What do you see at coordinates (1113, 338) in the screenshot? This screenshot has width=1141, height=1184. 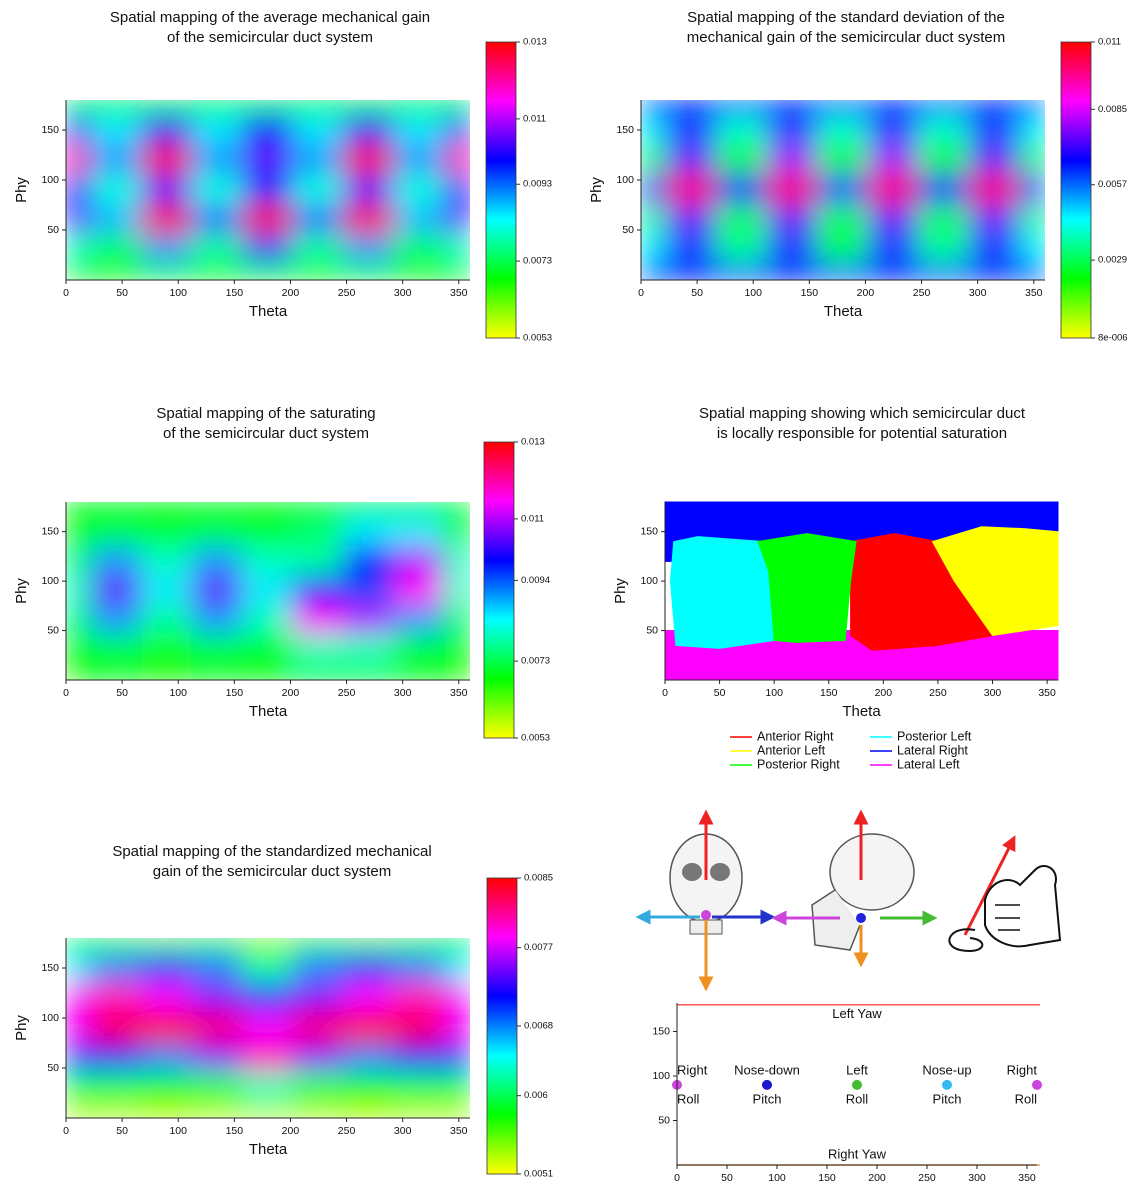 I see `colorbar-tick-label: 8e-006` at bounding box center [1113, 338].